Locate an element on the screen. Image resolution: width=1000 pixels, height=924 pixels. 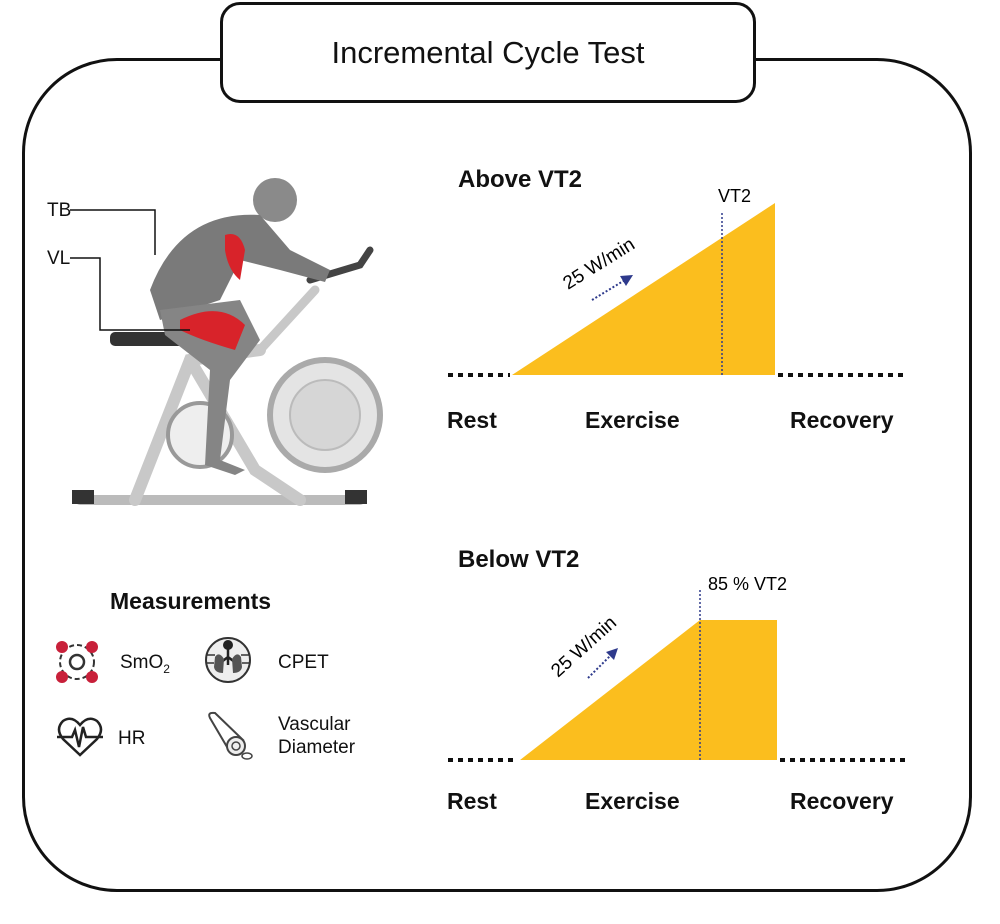
vascular-text: Vascular is located at coordinates (314, 724).